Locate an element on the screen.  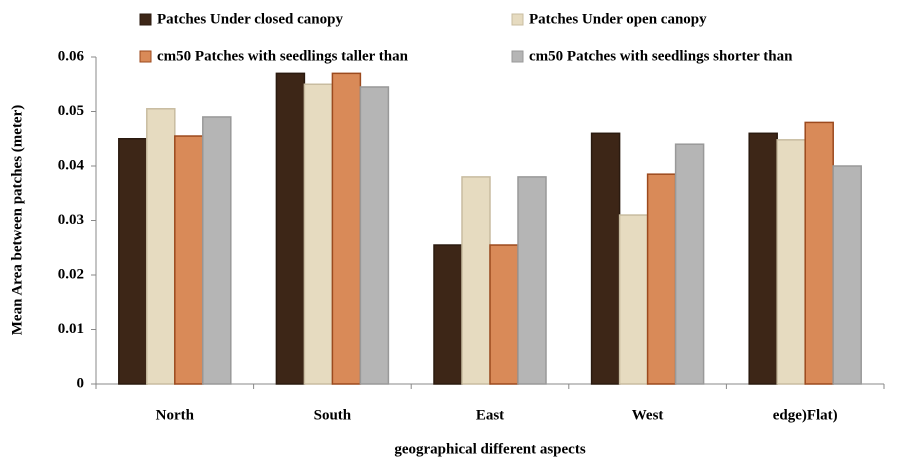
y-tick-label: 0.05 is located at coordinates (71, 111).